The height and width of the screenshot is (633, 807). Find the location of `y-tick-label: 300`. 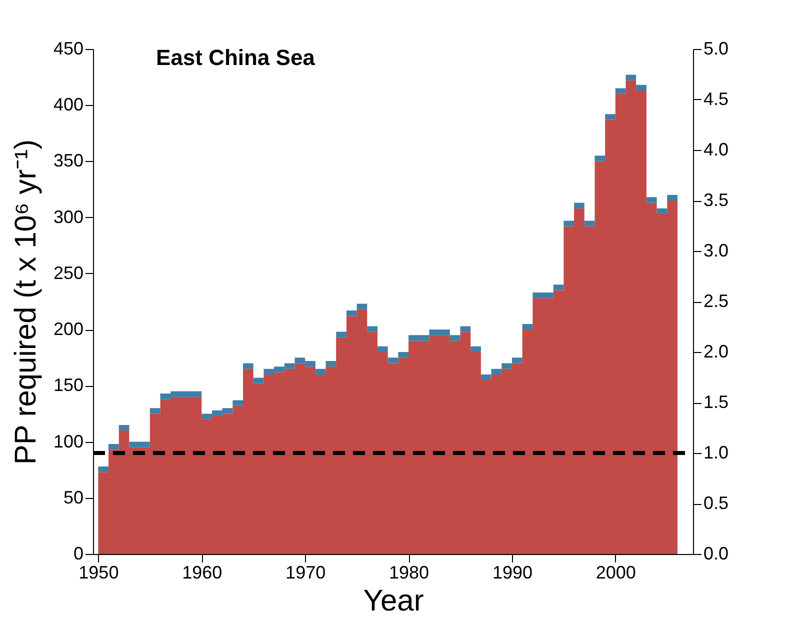

y-tick-label: 300 is located at coordinates (68, 216).